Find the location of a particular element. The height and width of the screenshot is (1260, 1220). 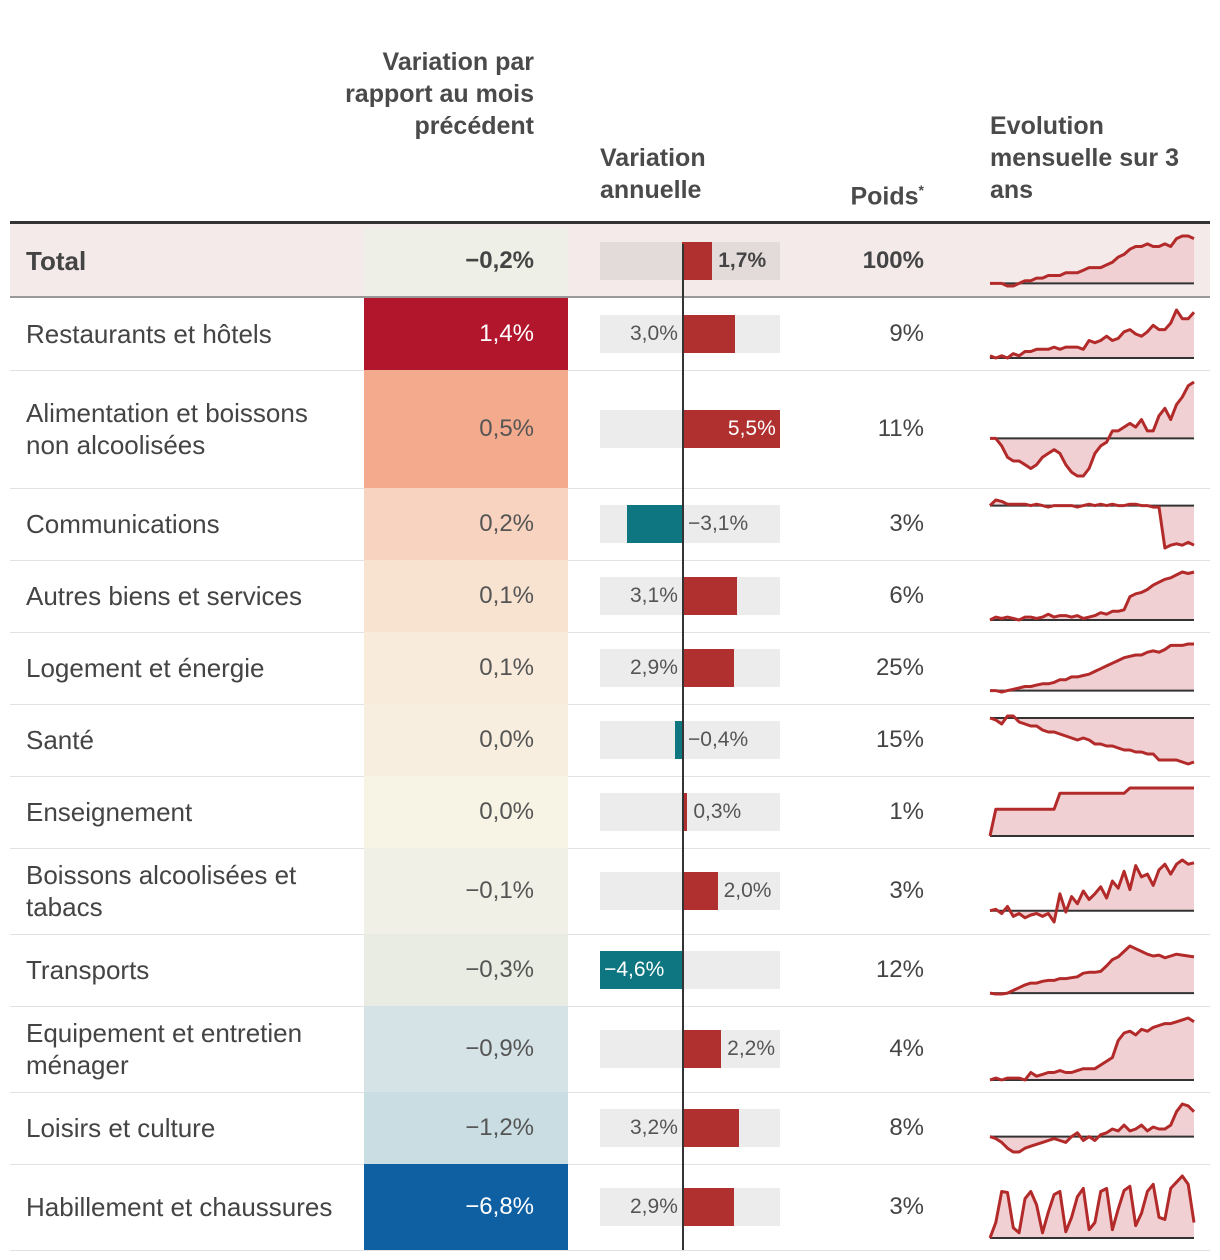

category-label: Autres biens et services is located at coordinates (164, 596).